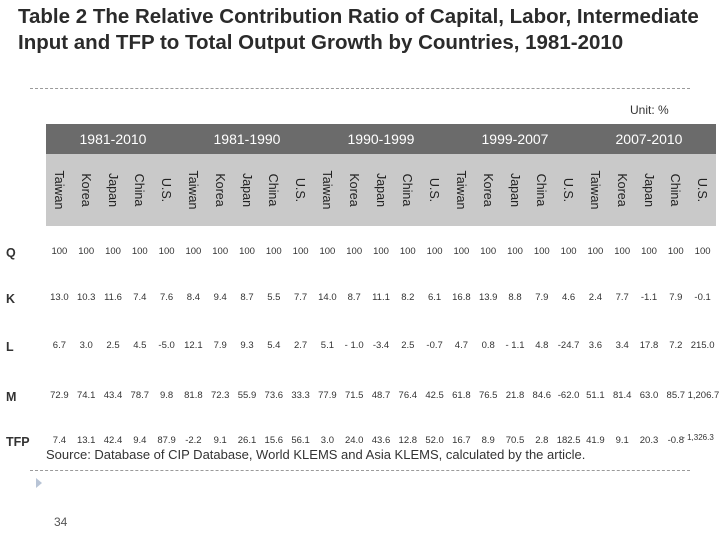  What do you see at coordinates (166, 297) in the screenshot?
I see `table-cell: 7.6` at bounding box center [166, 297].